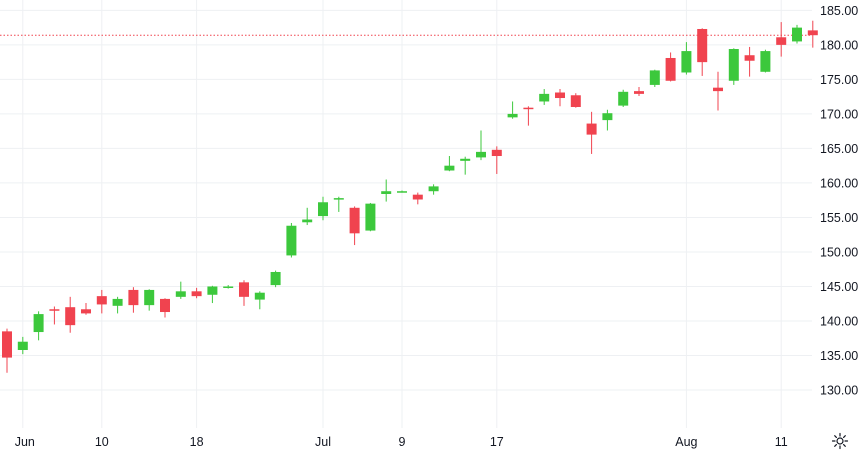 The height and width of the screenshot is (459, 865). I want to click on x-tick-label: 10, so click(102, 442).